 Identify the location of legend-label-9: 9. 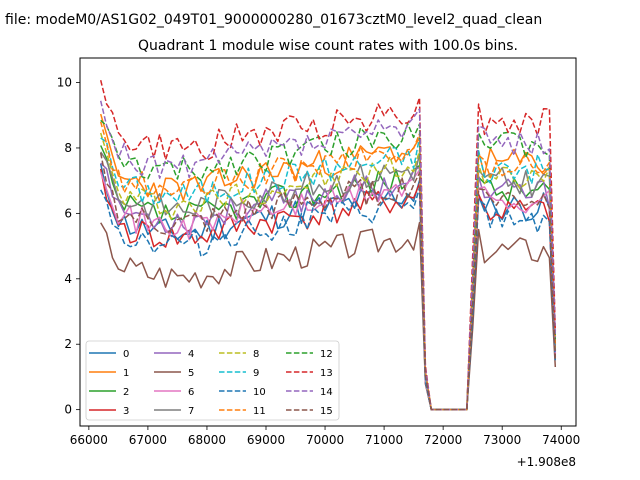
(256, 373).